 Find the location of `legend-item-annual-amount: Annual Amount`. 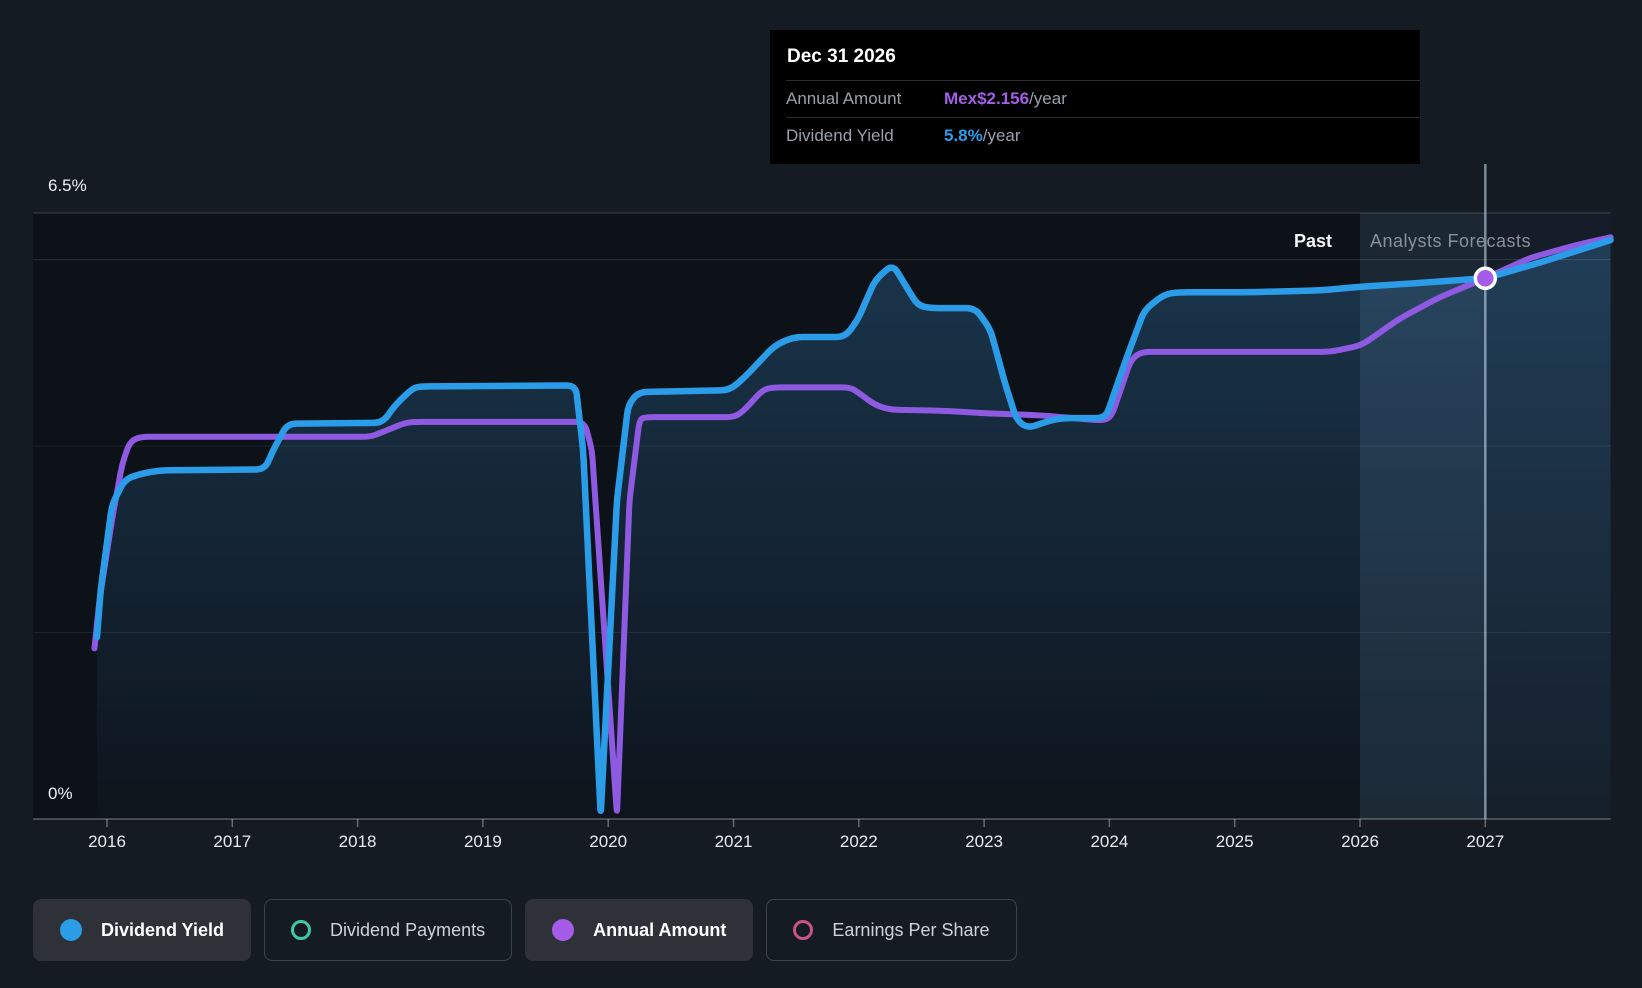

legend-item-annual-amount: Annual Amount is located at coordinates (639, 930).